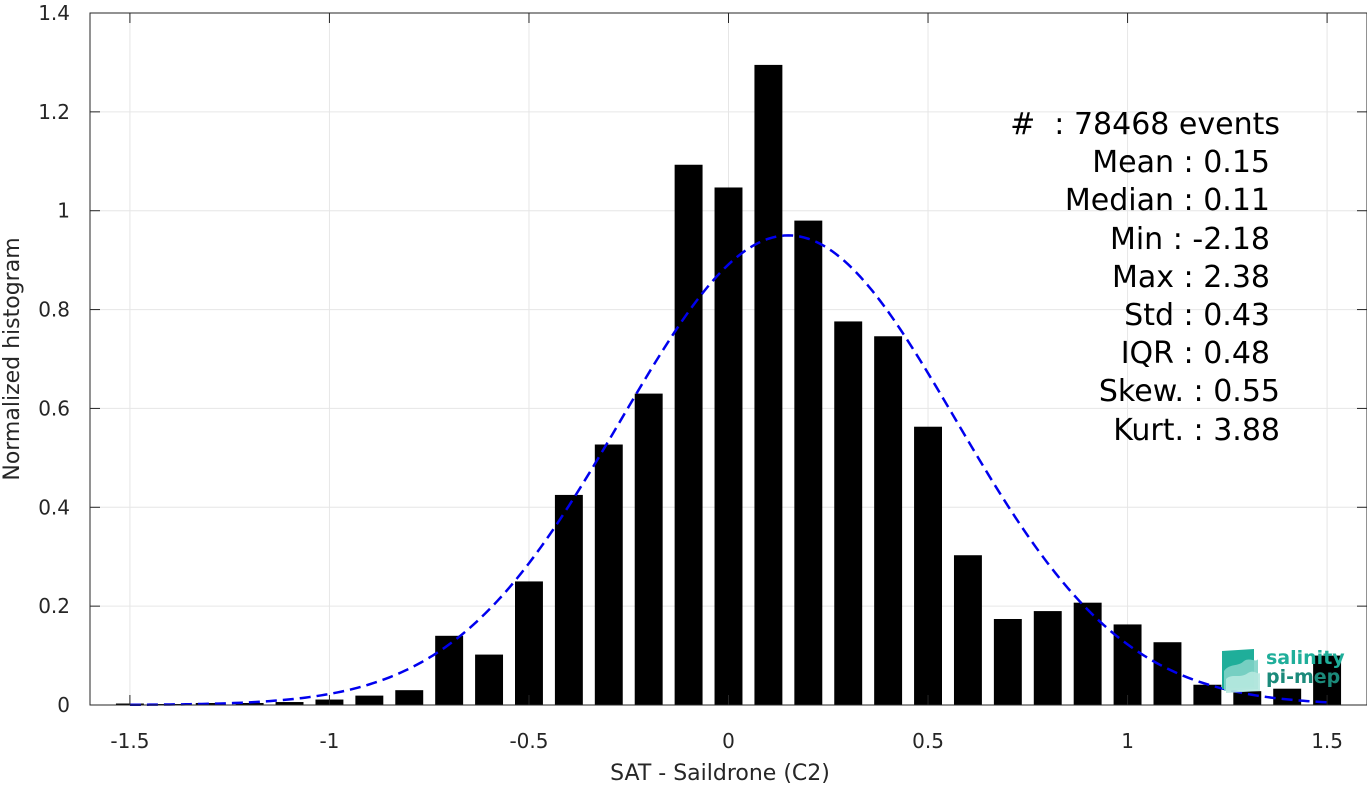  What do you see at coordinates (54, 310) in the screenshot?
I see `y-tick-label: 0.8` at bounding box center [54, 310].